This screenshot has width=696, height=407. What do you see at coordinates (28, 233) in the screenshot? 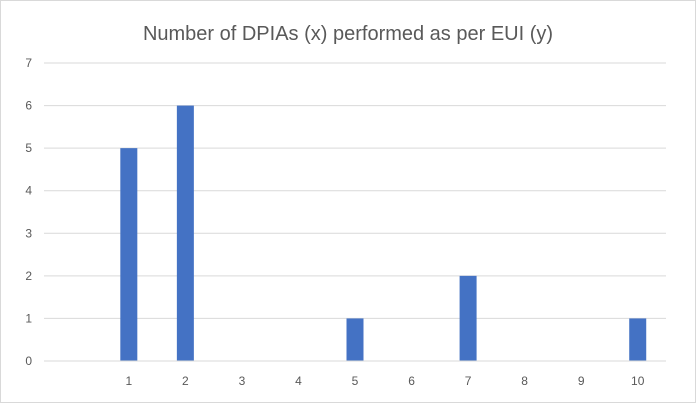
I see `y-tick-label: 3` at bounding box center [28, 233].